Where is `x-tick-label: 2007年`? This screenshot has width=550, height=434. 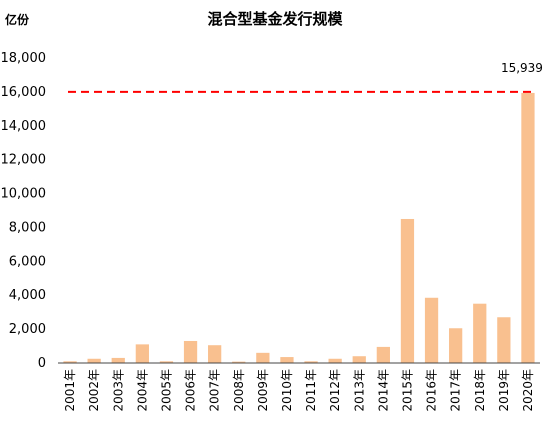 x-tick-label: 2007年 is located at coordinates (215, 390).